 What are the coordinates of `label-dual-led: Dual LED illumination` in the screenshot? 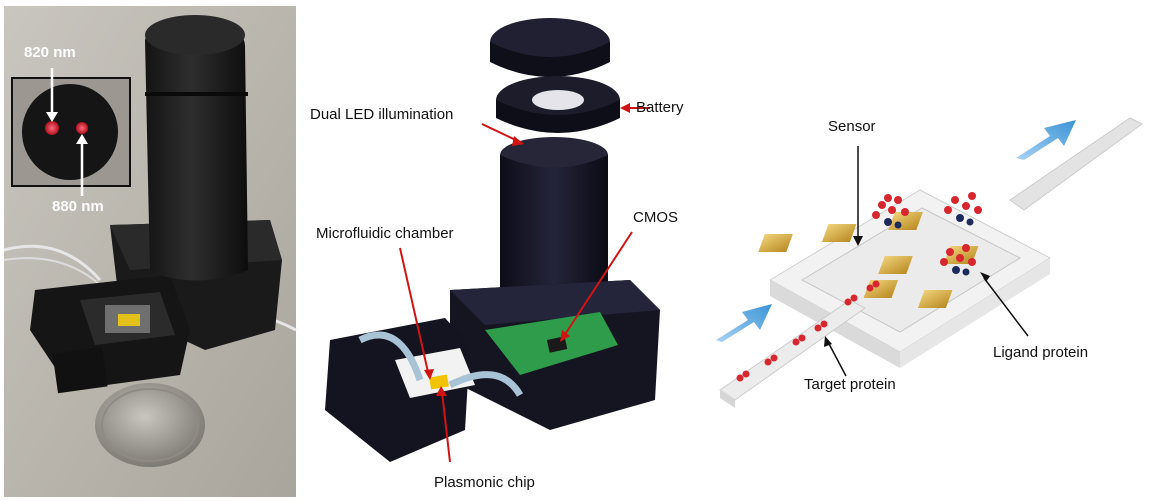 It's located at (382, 114).